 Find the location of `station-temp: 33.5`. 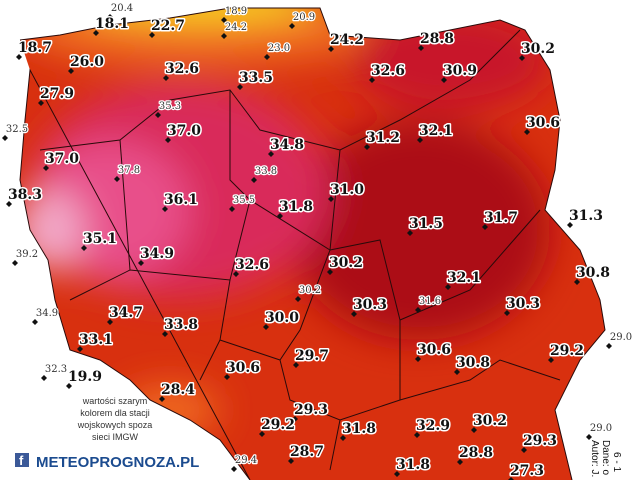

station-temp: 33.5 is located at coordinates (256, 78).